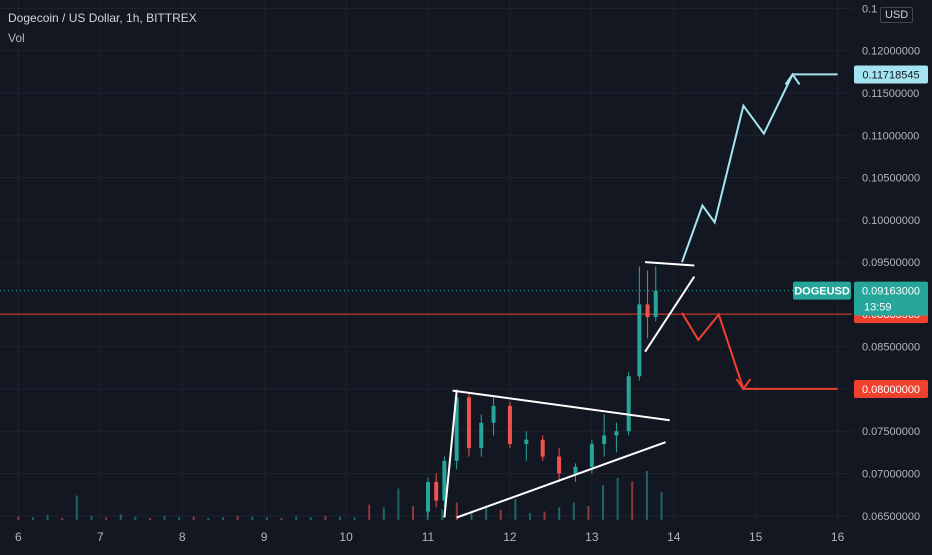 This screenshot has width=932, height=555. I want to click on arrowhead-projection-up, so click(792, 78).